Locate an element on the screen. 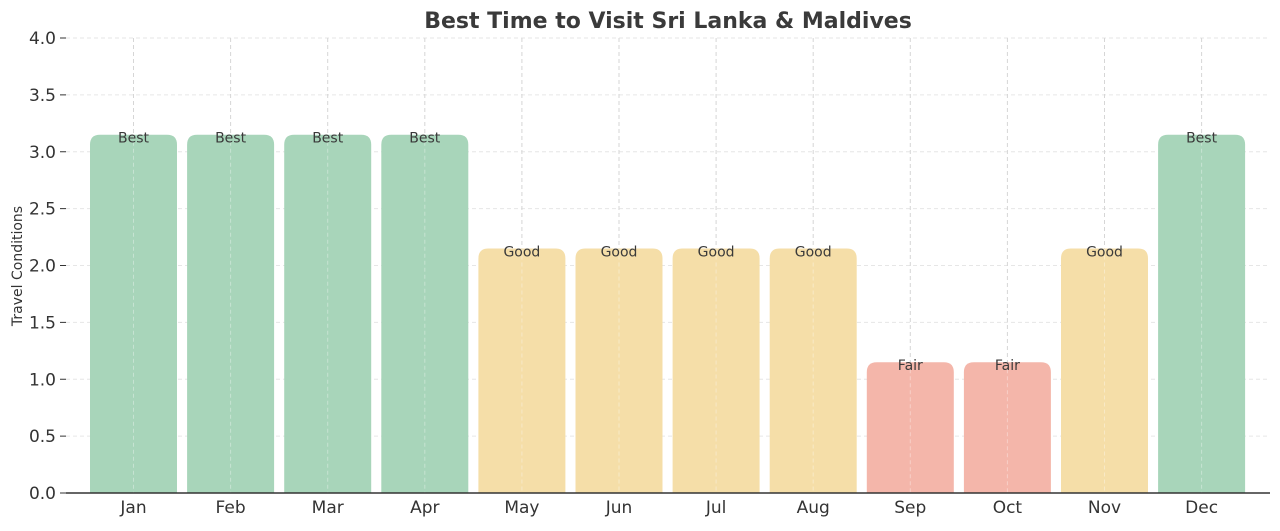 The height and width of the screenshot is (531, 1280). x-tick-label: Jan is located at coordinates (132, 508).